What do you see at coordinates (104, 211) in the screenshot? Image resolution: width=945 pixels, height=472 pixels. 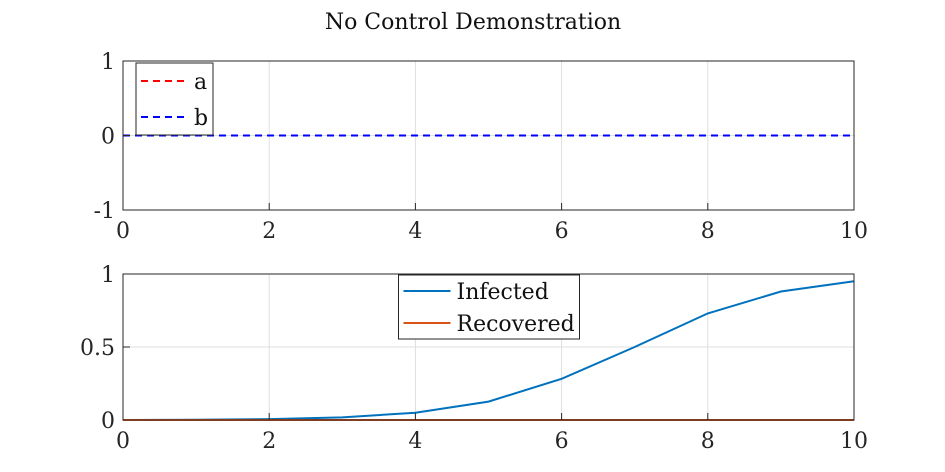 I see `y-tick-label: -1` at bounding box center [104, 211].